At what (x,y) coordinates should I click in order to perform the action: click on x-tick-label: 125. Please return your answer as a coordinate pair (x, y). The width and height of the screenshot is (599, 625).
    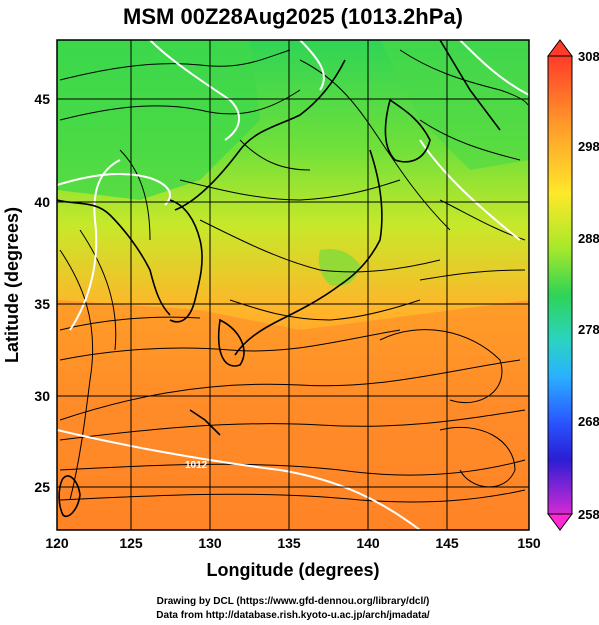
    Looking at the image, I should click on (131, 543).